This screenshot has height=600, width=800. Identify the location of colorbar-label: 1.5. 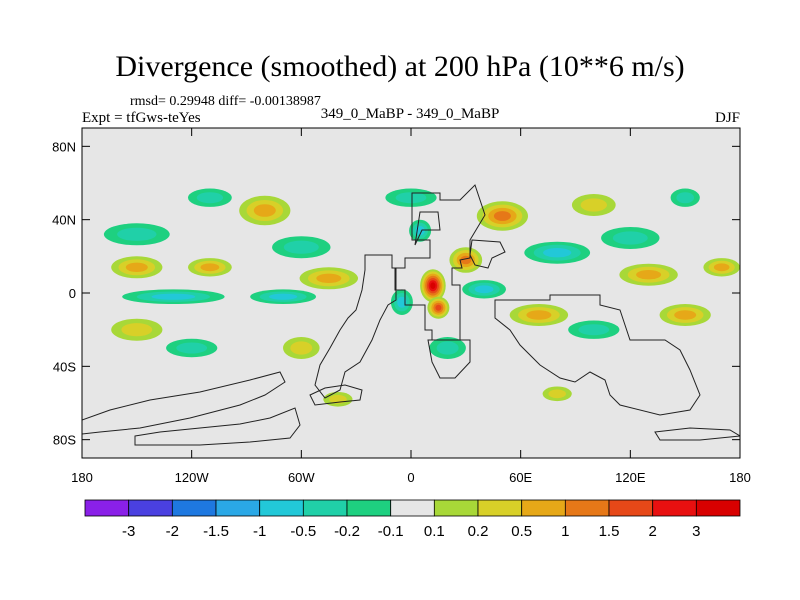
(609, 531).